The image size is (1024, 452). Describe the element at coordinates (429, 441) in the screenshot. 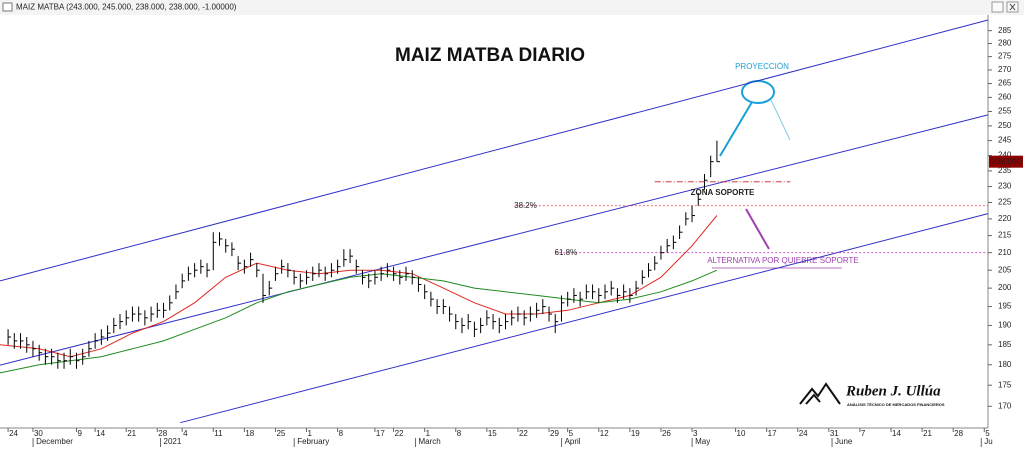

I see `month-label: March` at that location.